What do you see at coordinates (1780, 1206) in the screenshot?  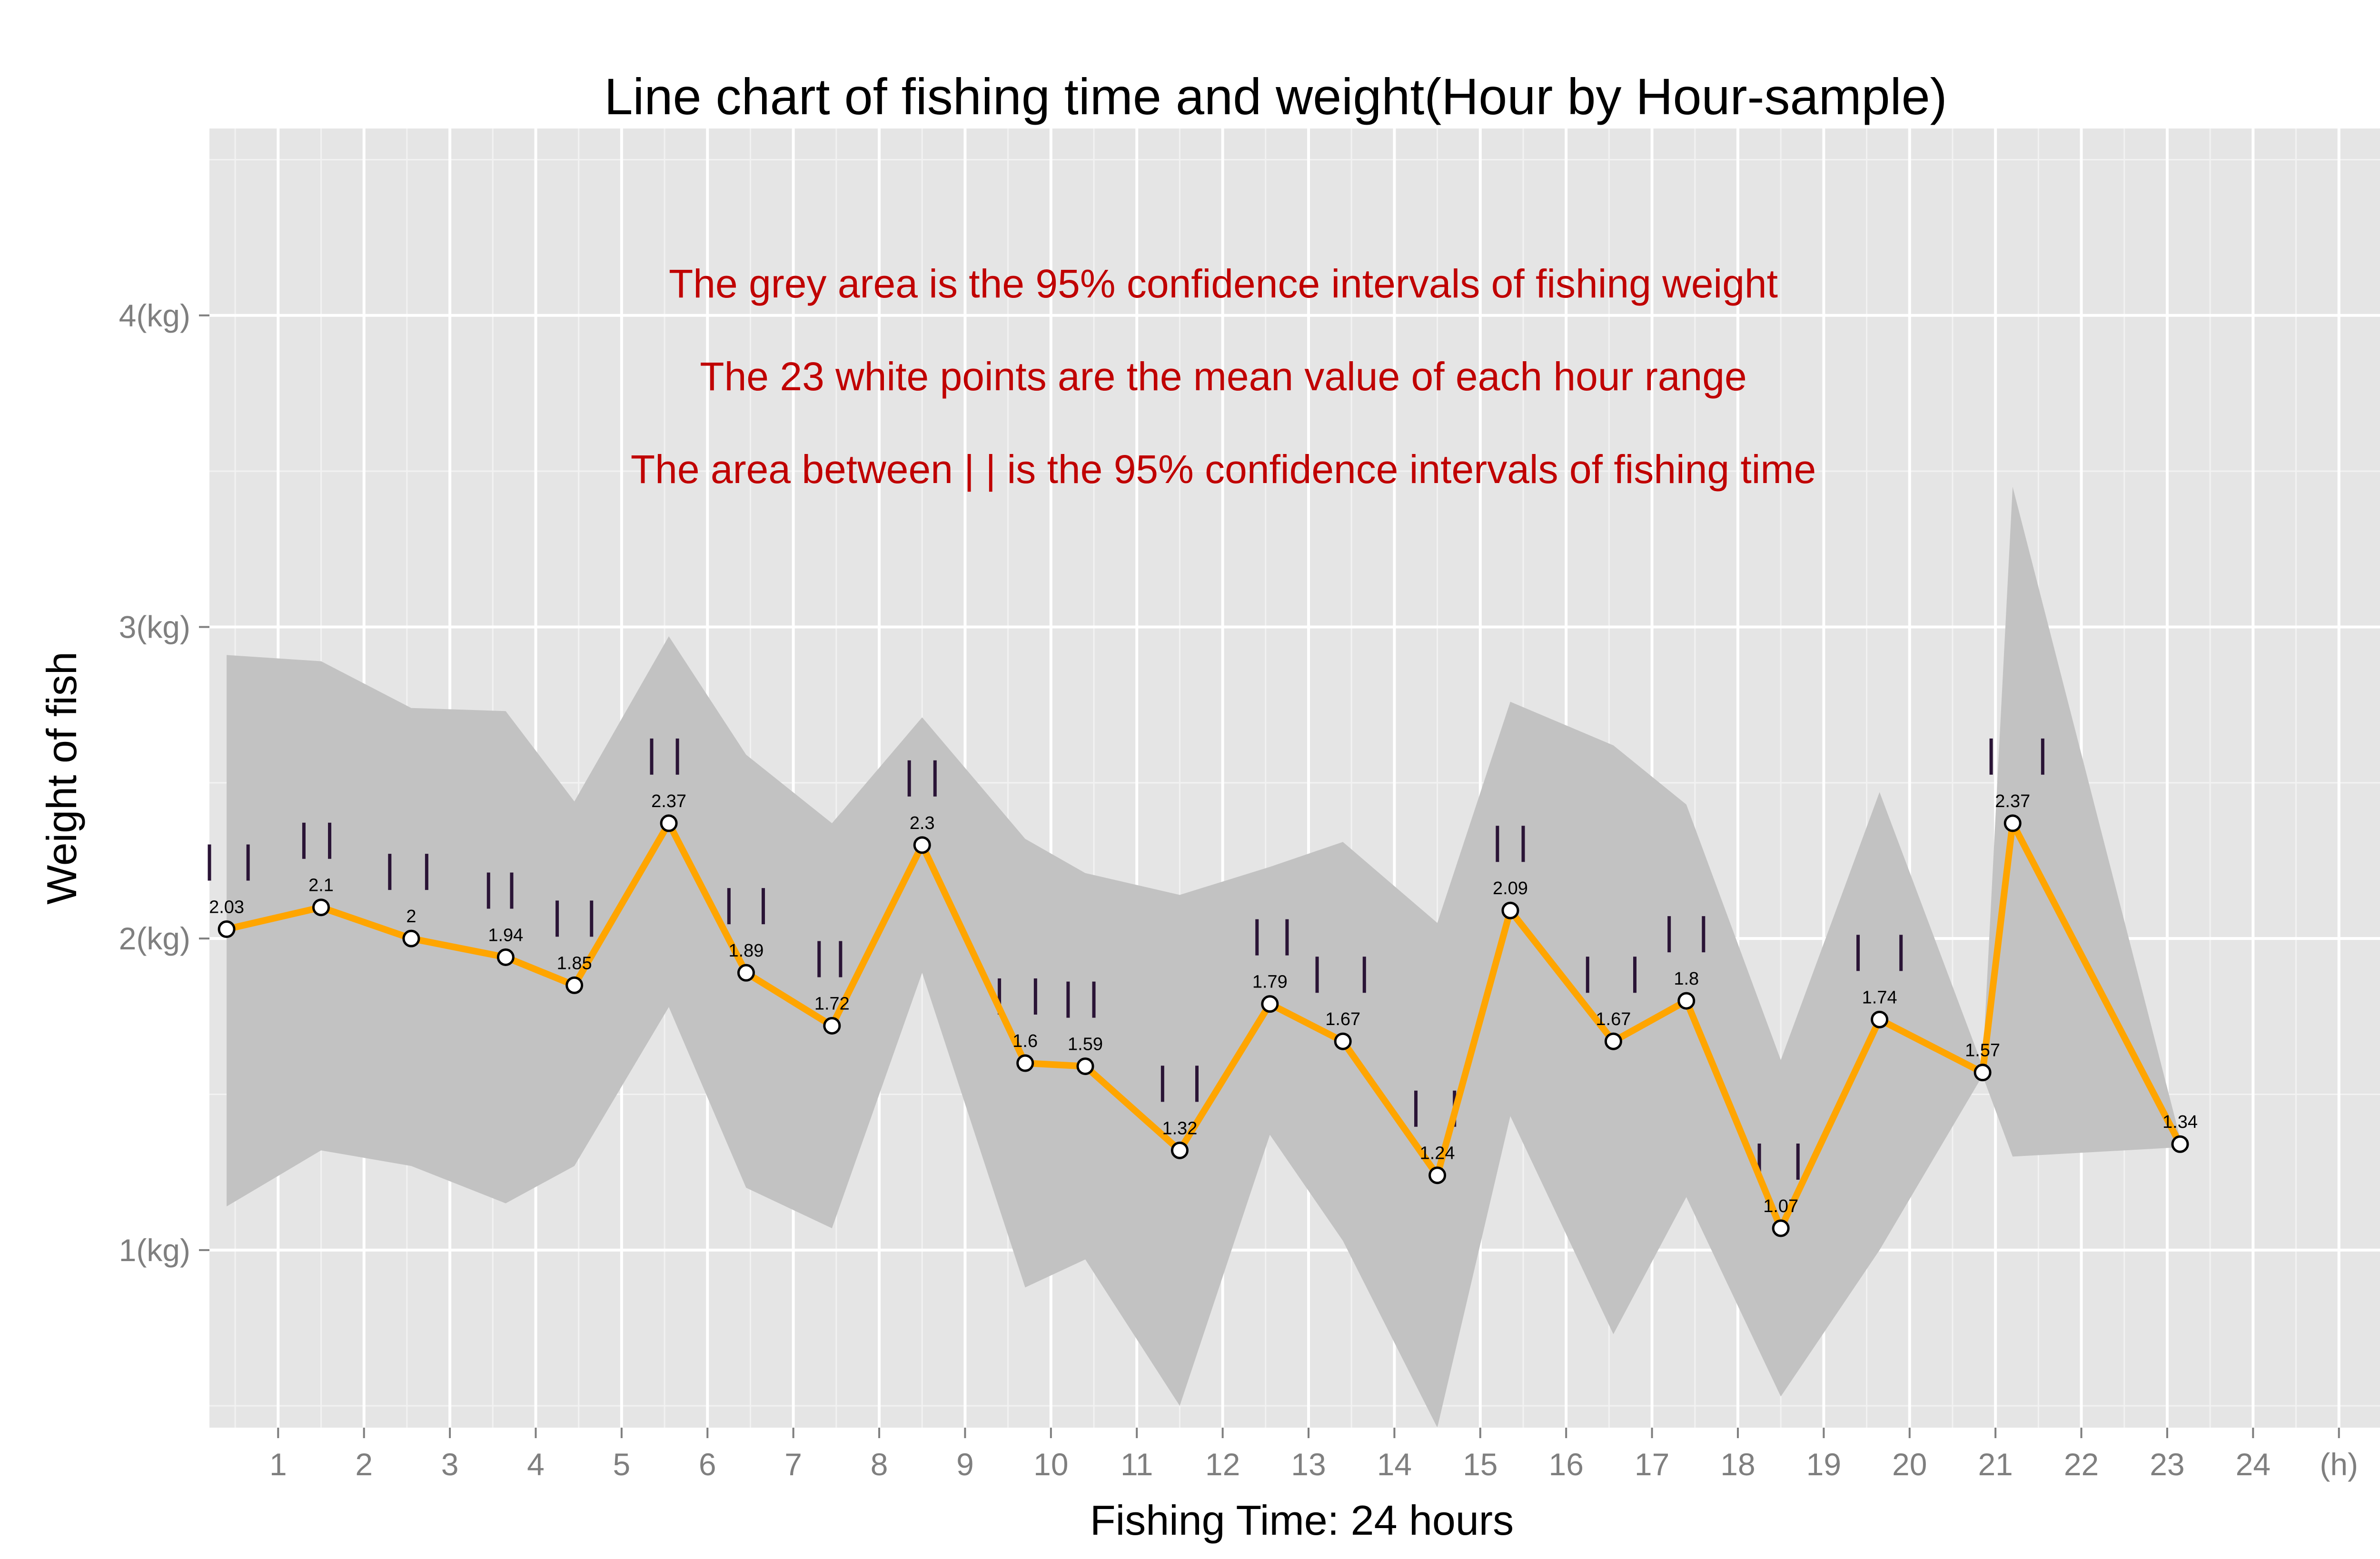 I see `data-label: 1.07` at bounding box center [1780, 1206].